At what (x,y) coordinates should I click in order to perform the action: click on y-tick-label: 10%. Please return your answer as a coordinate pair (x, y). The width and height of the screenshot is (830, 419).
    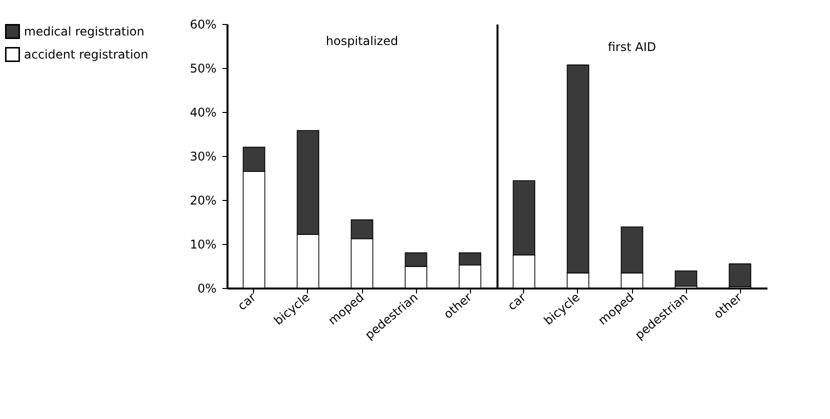
    Looking at the image, I should click on (203, 245).